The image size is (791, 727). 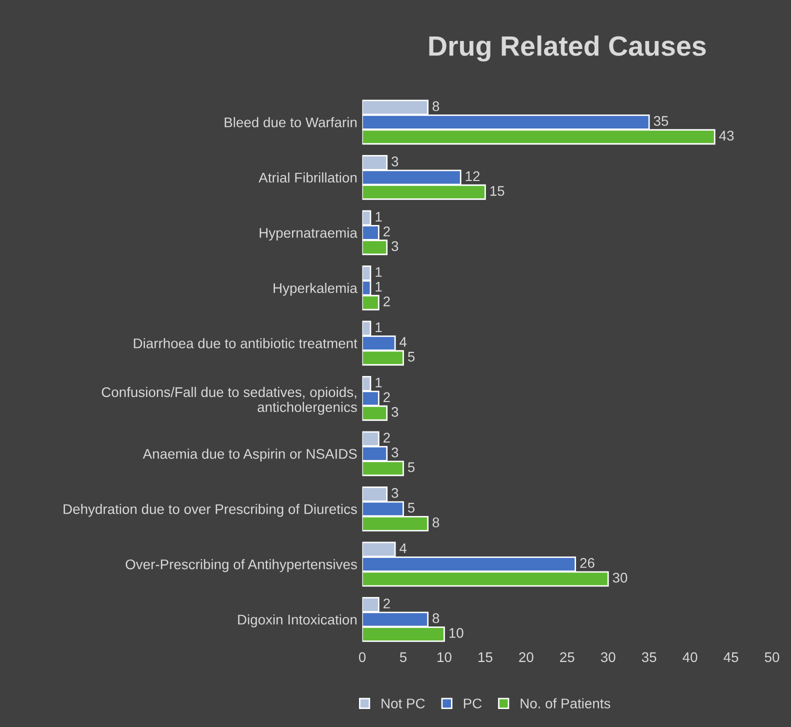 I want to click on x-tick-label: 40, so click(x=690, y=657).